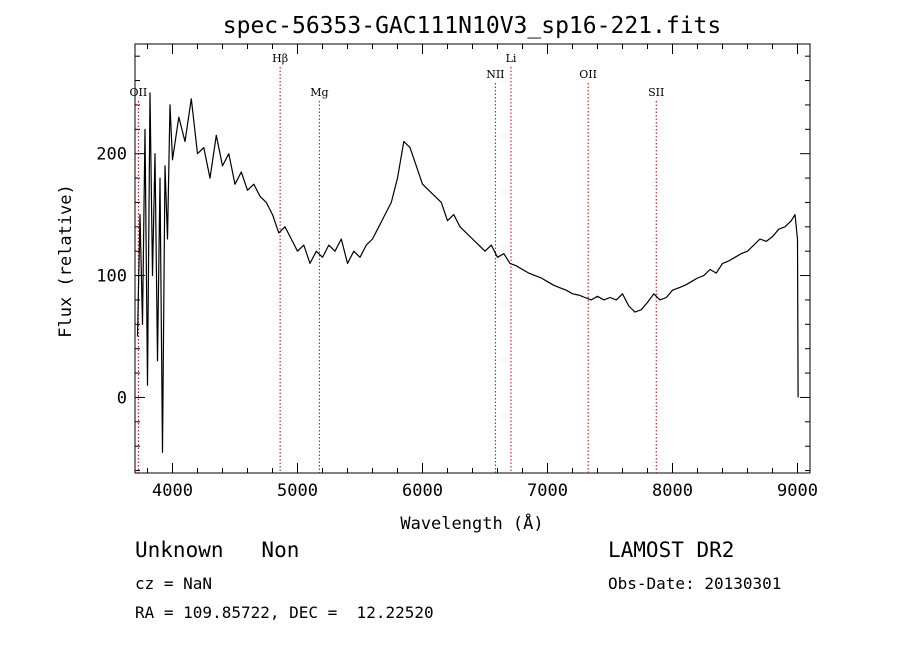 The width and height of the screenshot is (900, 649). What do you see at coordinates (66, 261) in the screenshot?
I see `y-axis-label: Flux (relative)` at bounding box center [66, 261].